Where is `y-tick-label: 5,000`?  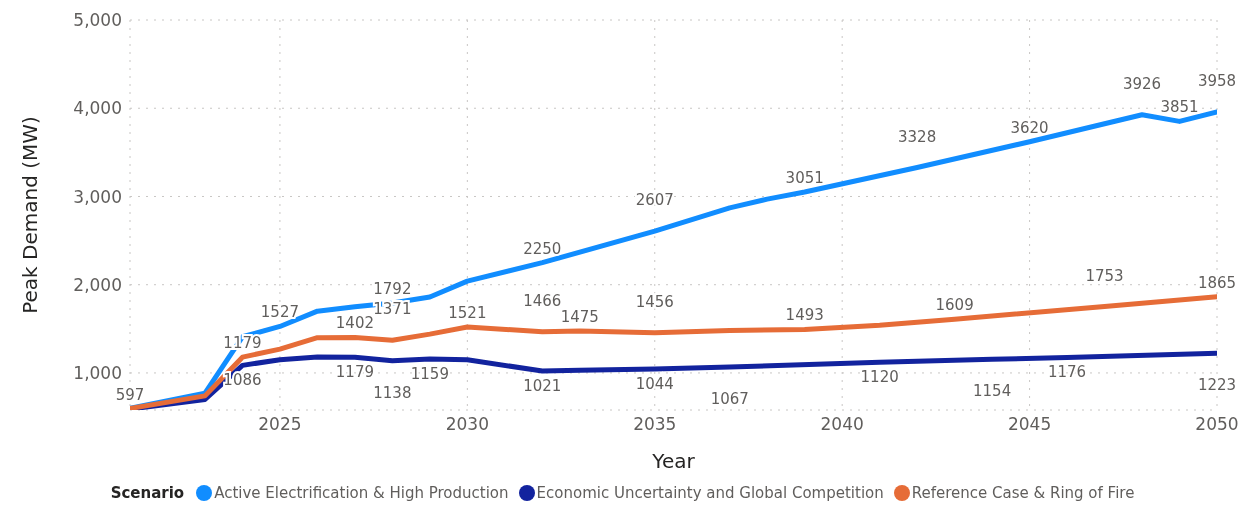 y-tick-label: 5,000 is located at coordinates (97, 20).